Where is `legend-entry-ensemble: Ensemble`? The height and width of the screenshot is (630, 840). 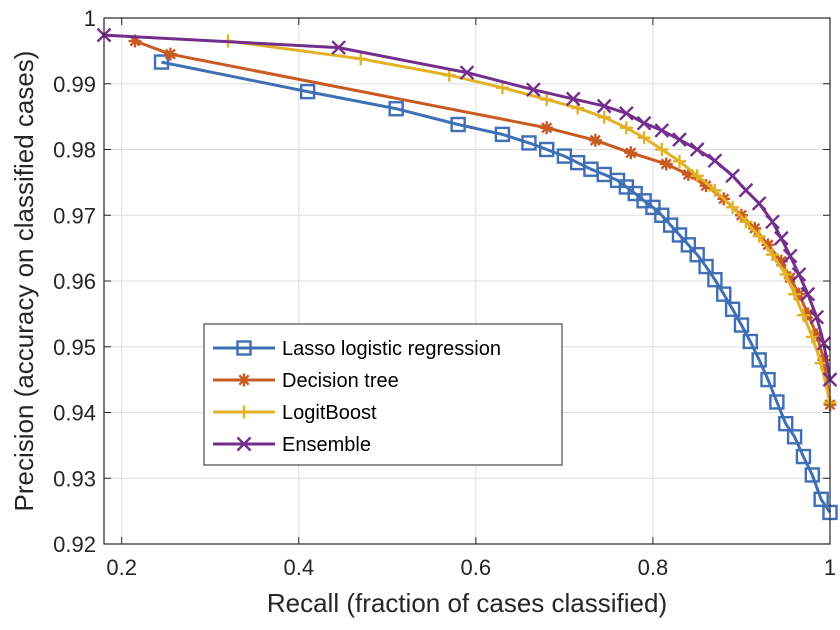 legend-entry-ensemble: Ensemble is located at coordinates (292, 445).